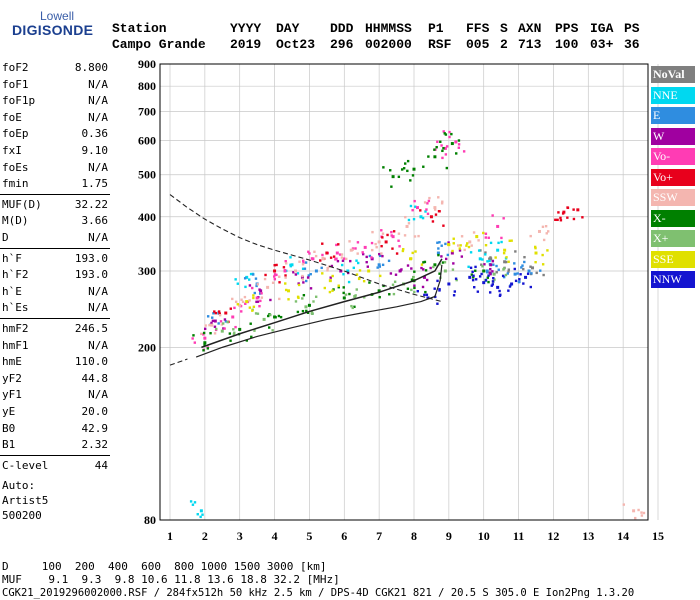 The image size is (700, 600). I want to click on param-value: 1.75, so click(95, 184).